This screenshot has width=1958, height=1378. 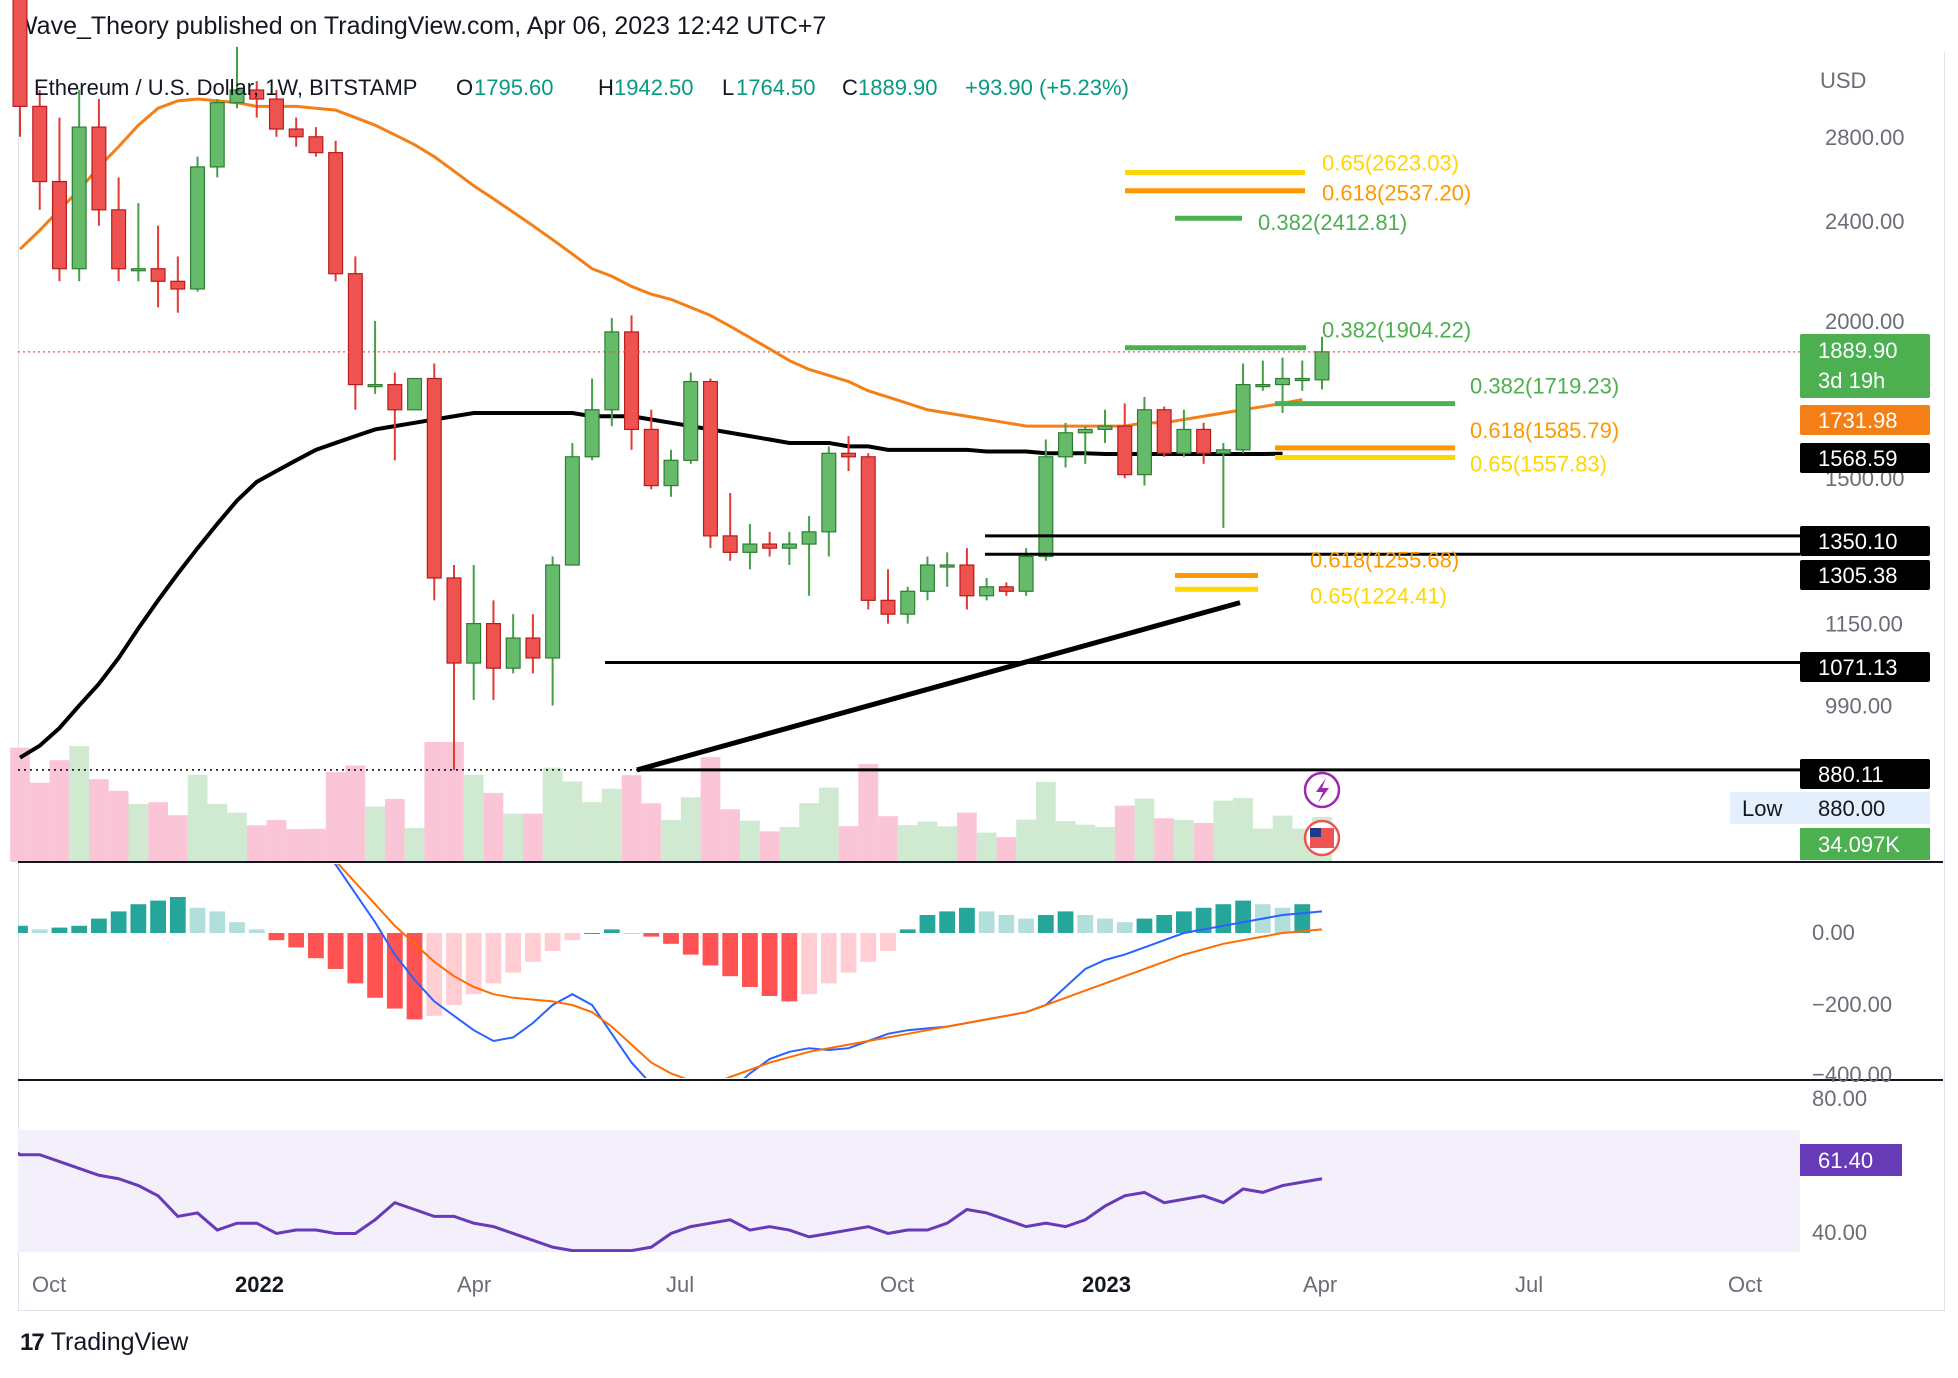 What do you see at coordinates (1315, 832) in the screenshot?
I see `flag-canton-icon` at bounding box center [1315, 832].